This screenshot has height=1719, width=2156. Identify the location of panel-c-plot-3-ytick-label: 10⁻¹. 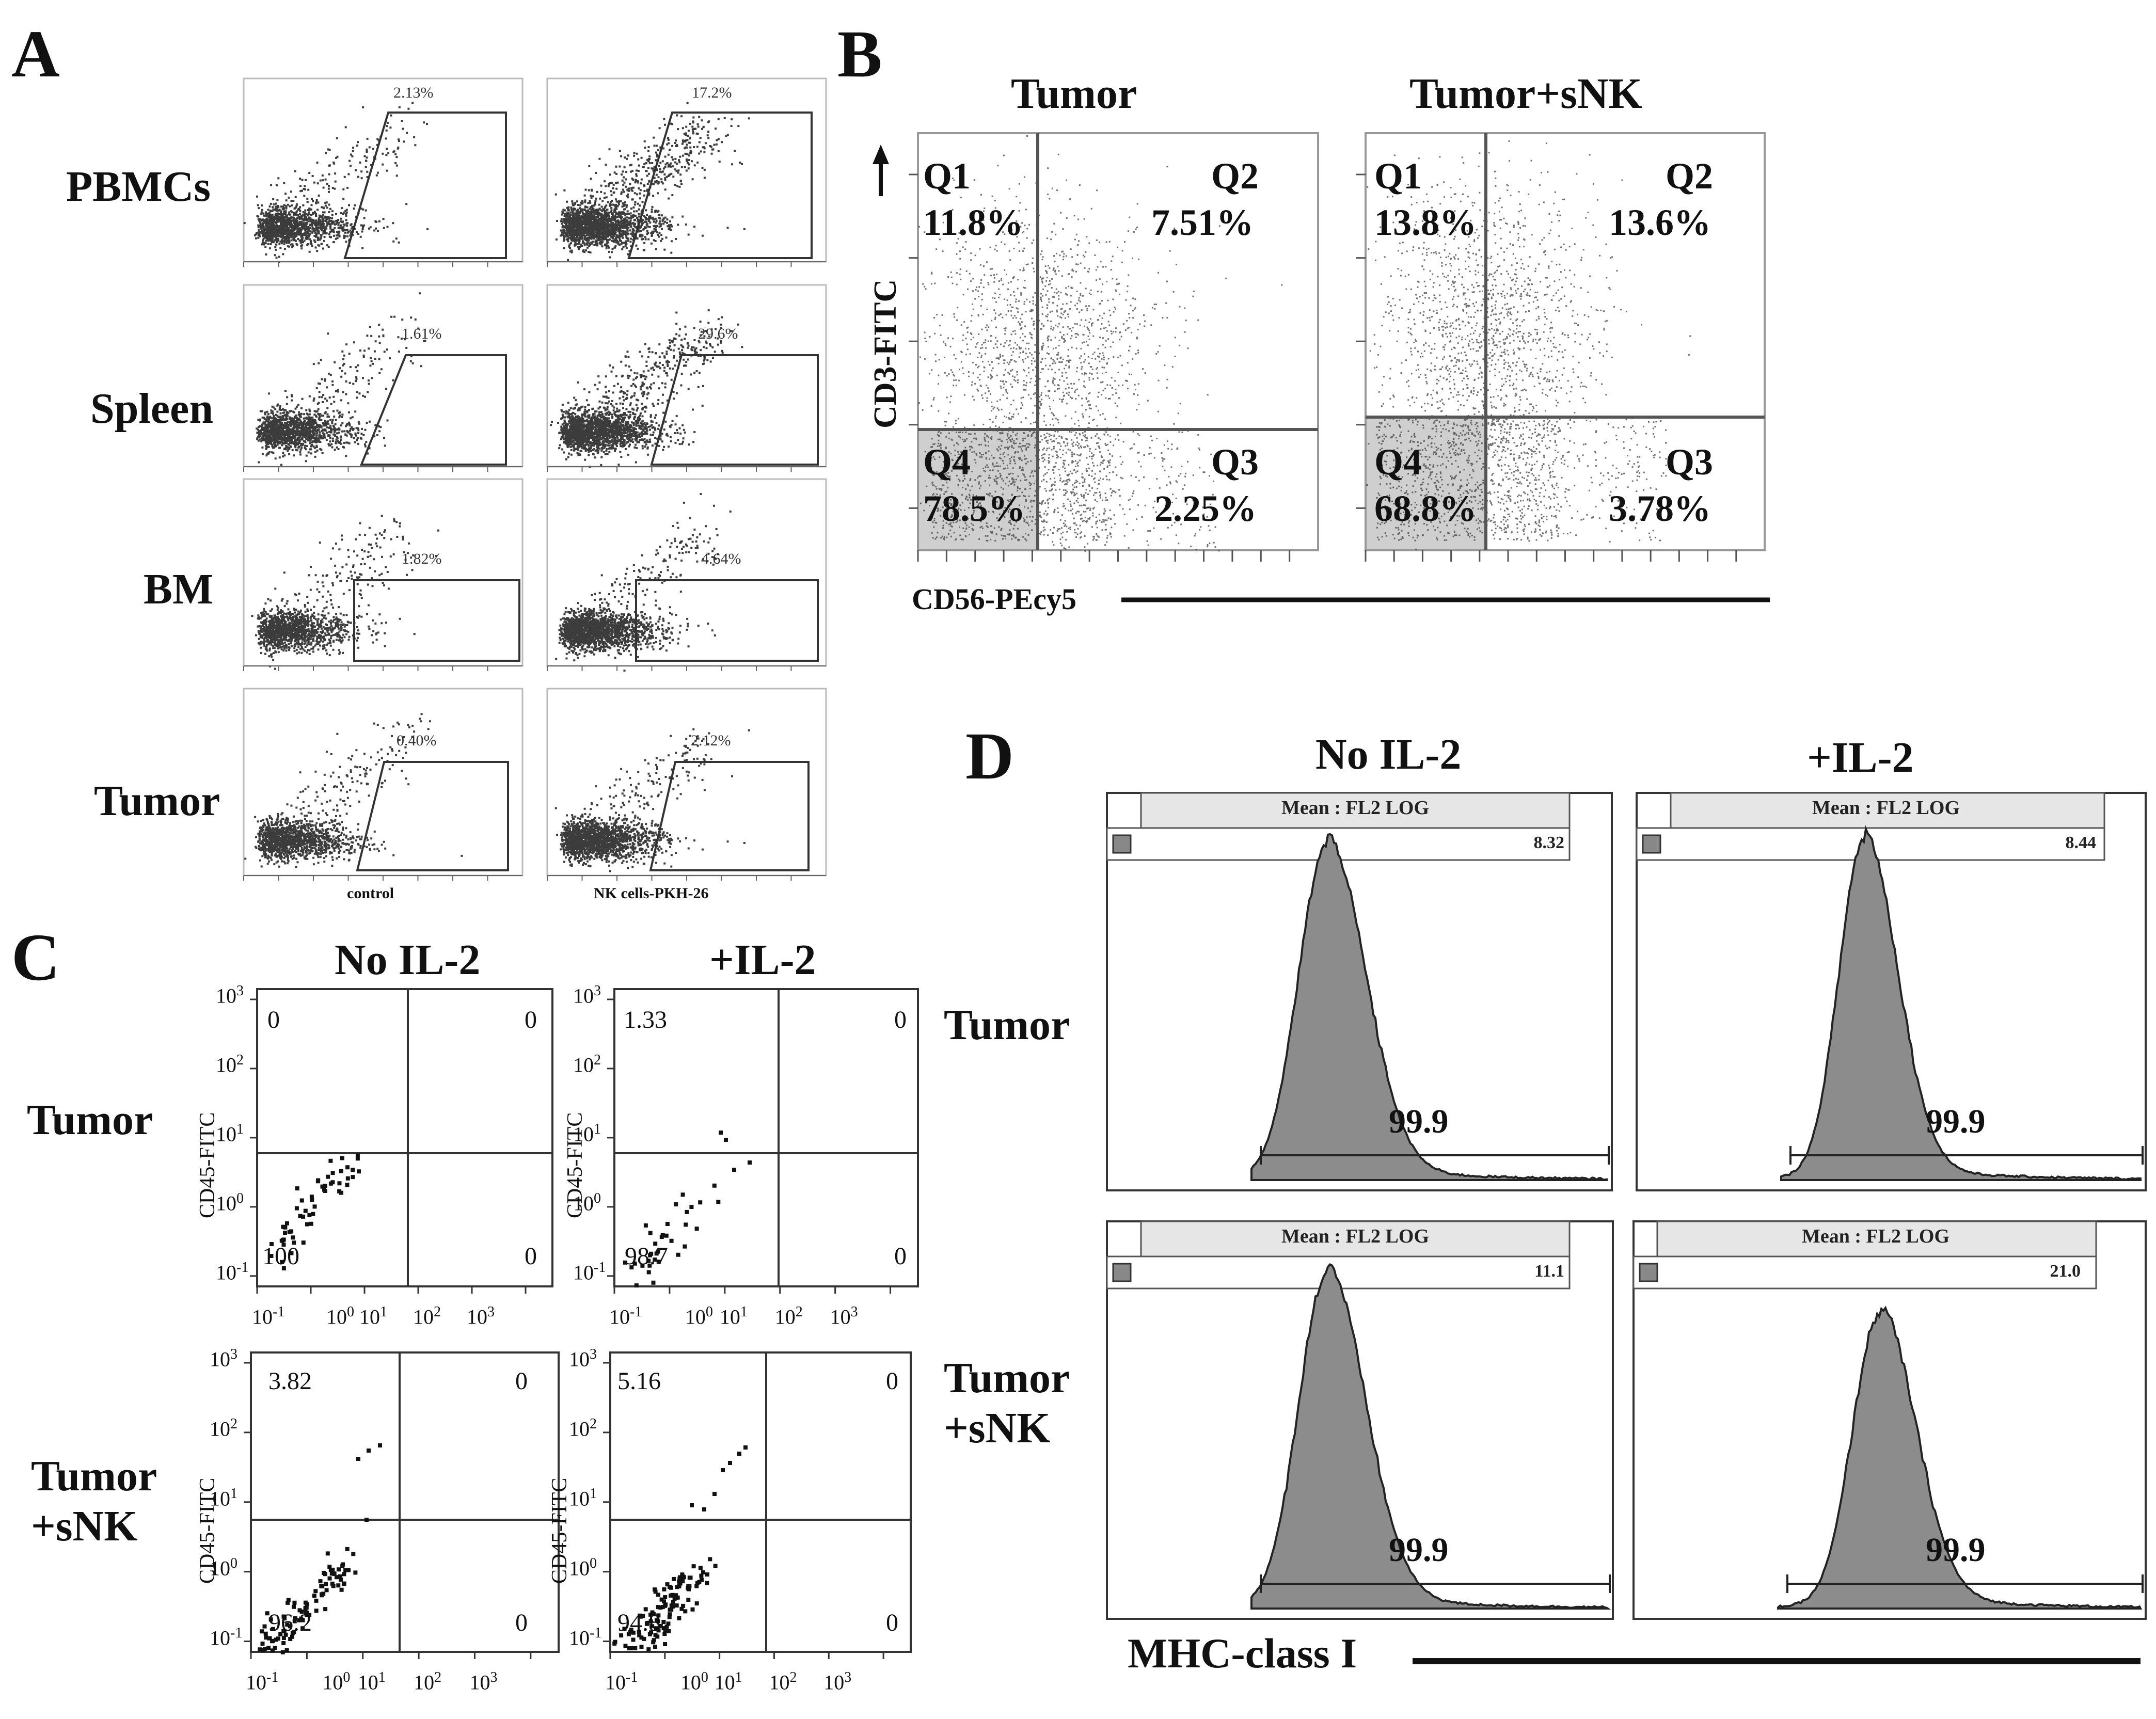
(226, 1637).